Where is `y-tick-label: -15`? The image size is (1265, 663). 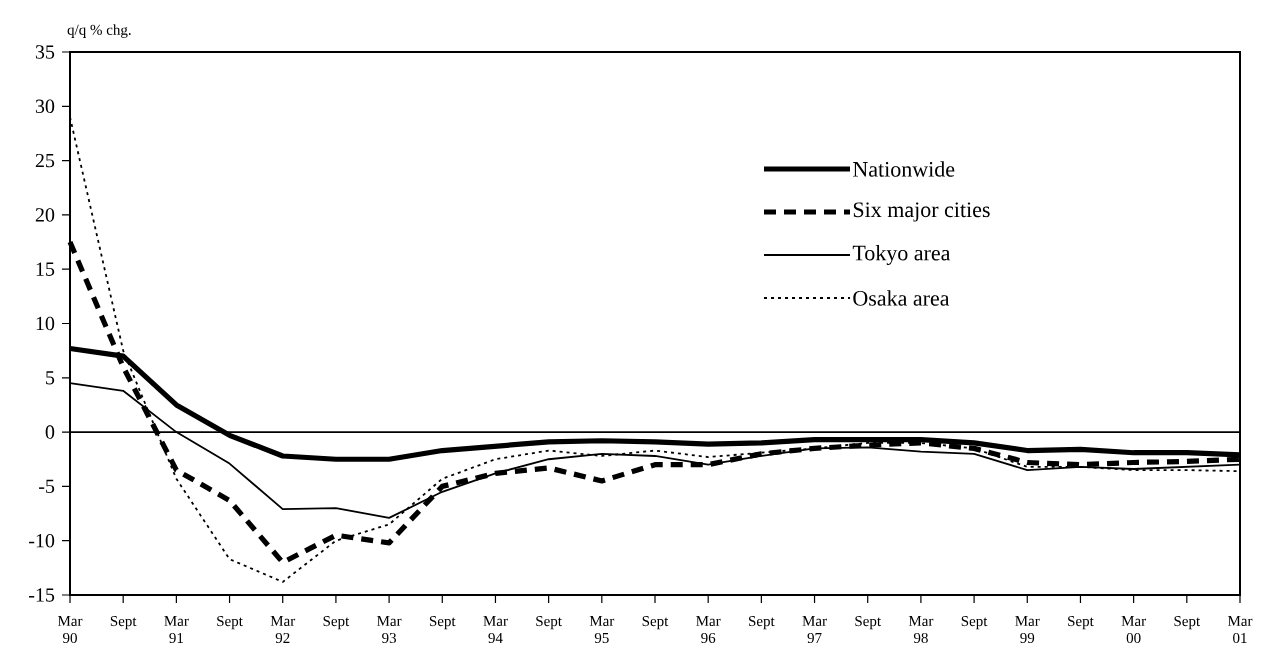
y-tick-label: -15 is located at coordinates (42, 595).